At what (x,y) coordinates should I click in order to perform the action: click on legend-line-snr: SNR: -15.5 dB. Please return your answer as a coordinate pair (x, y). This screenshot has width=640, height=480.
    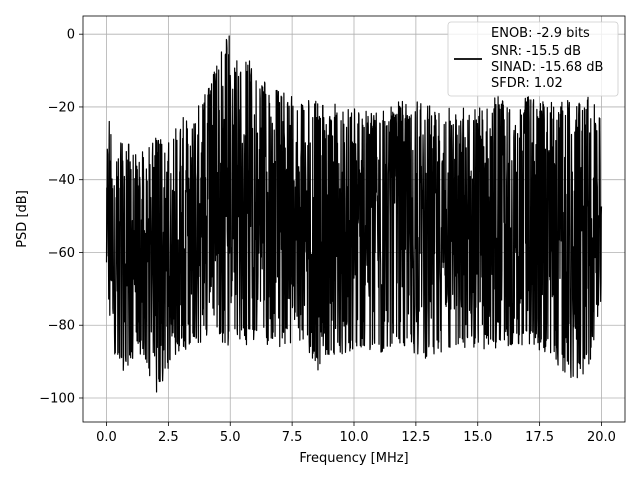
    Looking at the image, I should click on (536, 51).